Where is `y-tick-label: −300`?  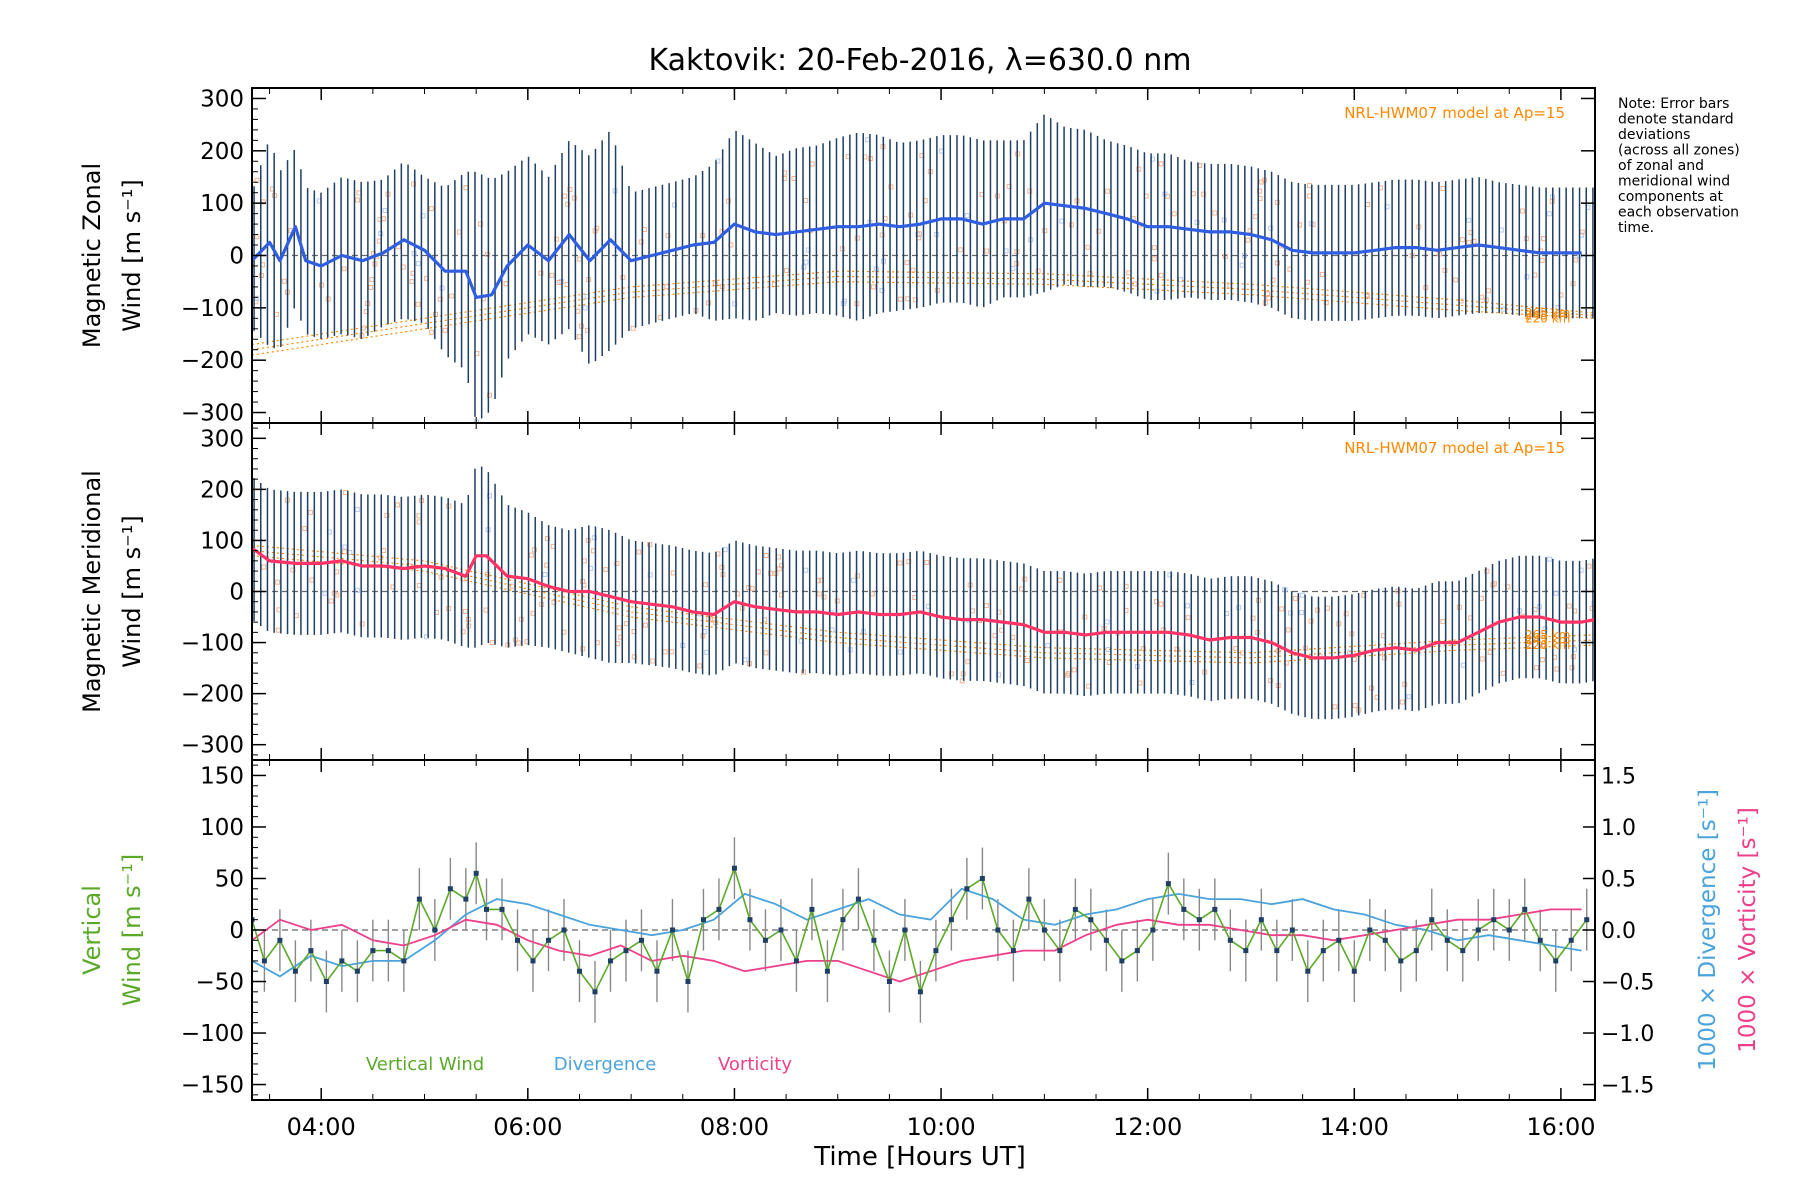
y-tick-label: −300 is located at coordinates (212, 414).